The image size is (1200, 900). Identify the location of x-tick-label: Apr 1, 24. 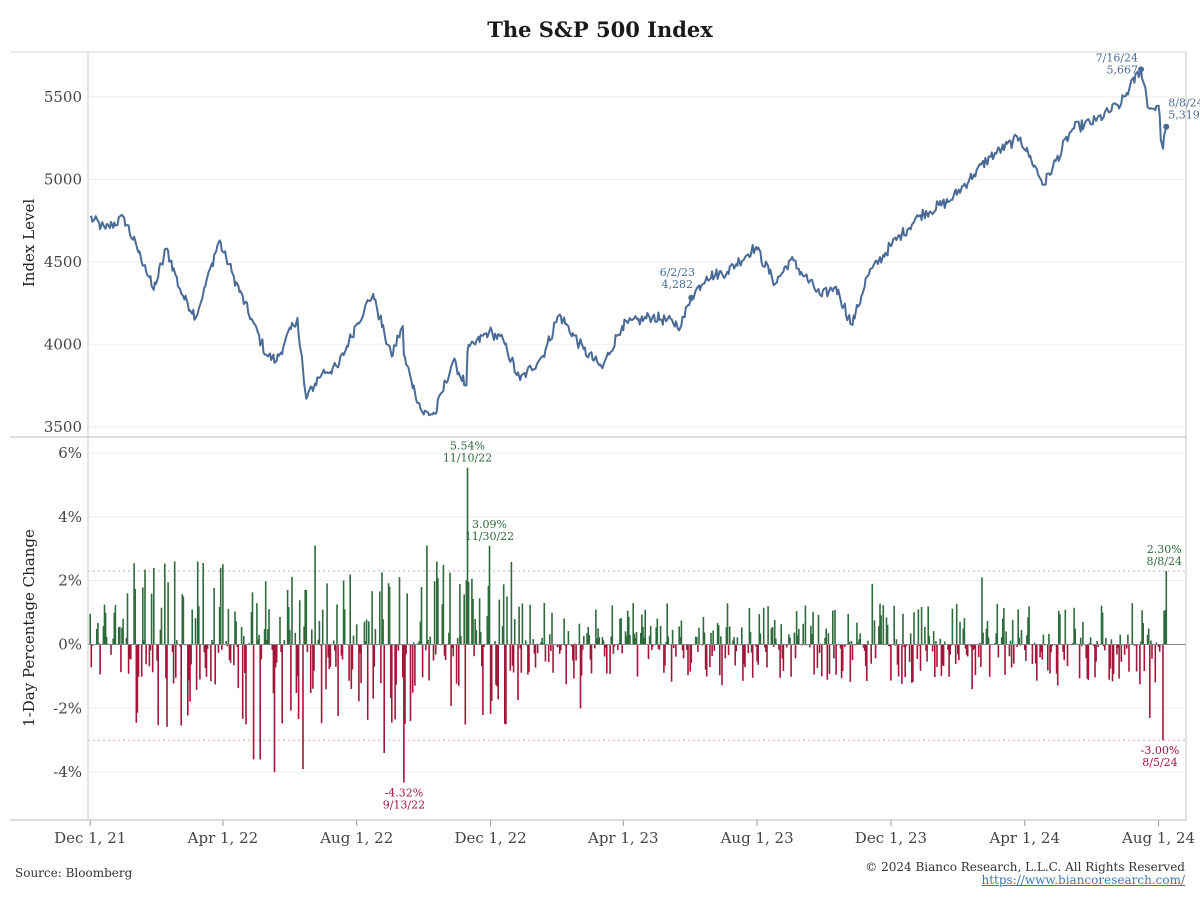
(1024, 838).